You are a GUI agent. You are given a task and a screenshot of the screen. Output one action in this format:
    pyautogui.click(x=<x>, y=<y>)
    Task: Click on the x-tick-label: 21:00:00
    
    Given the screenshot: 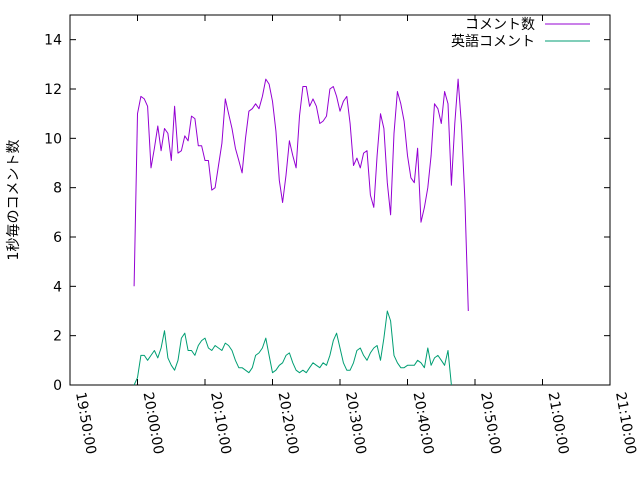 What is the action you would take?
    pyautogui.click(x=558, y=423)
    